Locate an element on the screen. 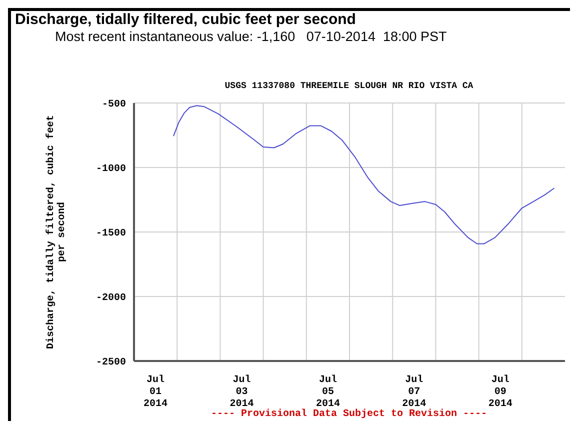 This screenshot has height=423, width=575. text: USGS 11337080 THREEMILE SLOUGH NR RIO VISTA CA is located at coordinates (349, 86).